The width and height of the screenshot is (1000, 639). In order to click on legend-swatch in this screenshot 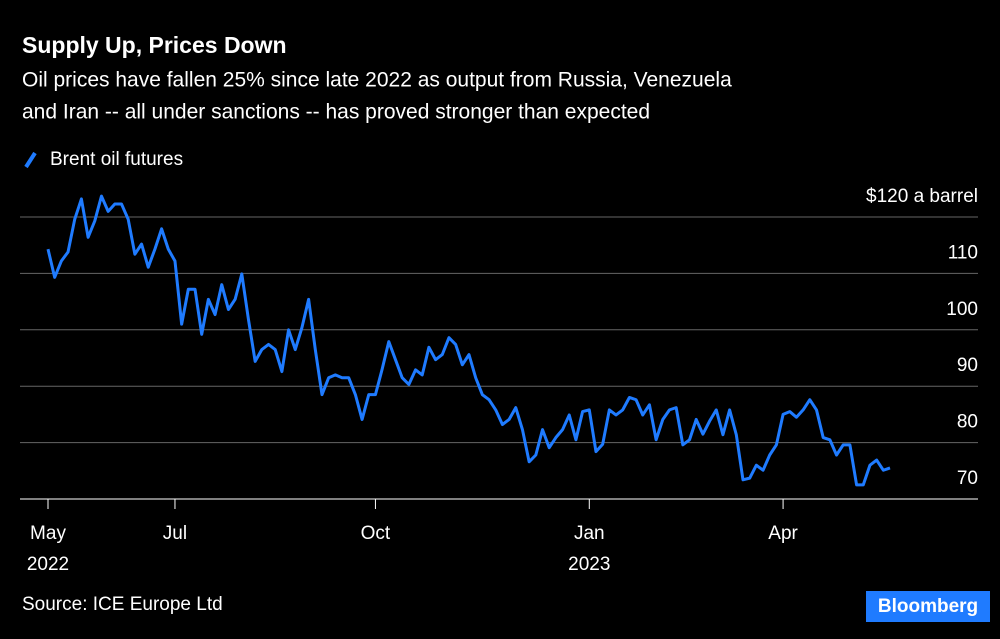, I will do `click(30, 160)`.